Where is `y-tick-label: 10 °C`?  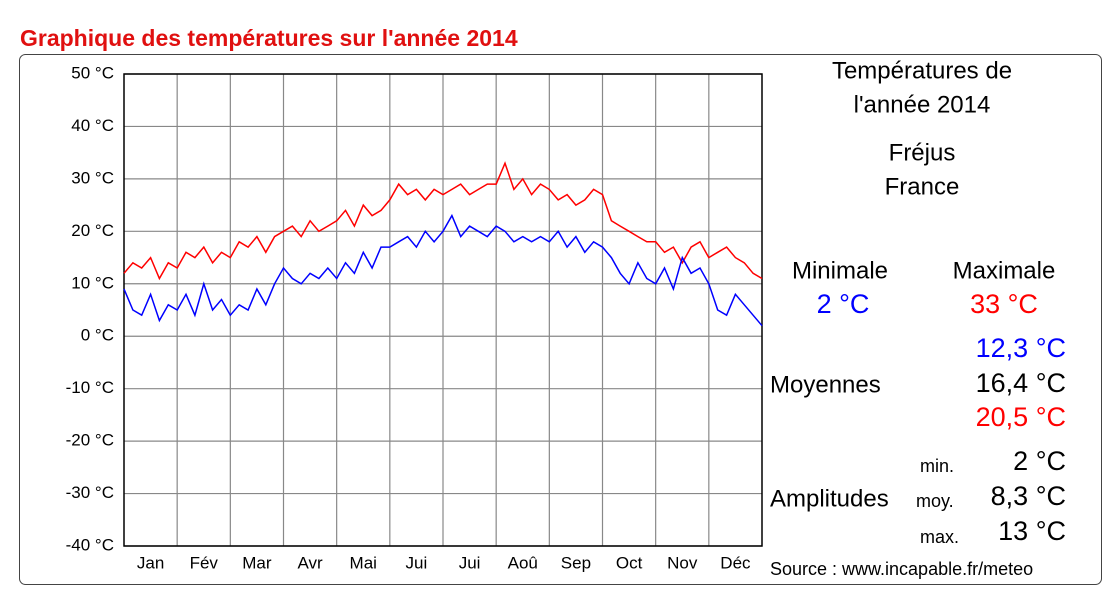
y-tick-label: 10 °C is located at coordinates (92, 282).